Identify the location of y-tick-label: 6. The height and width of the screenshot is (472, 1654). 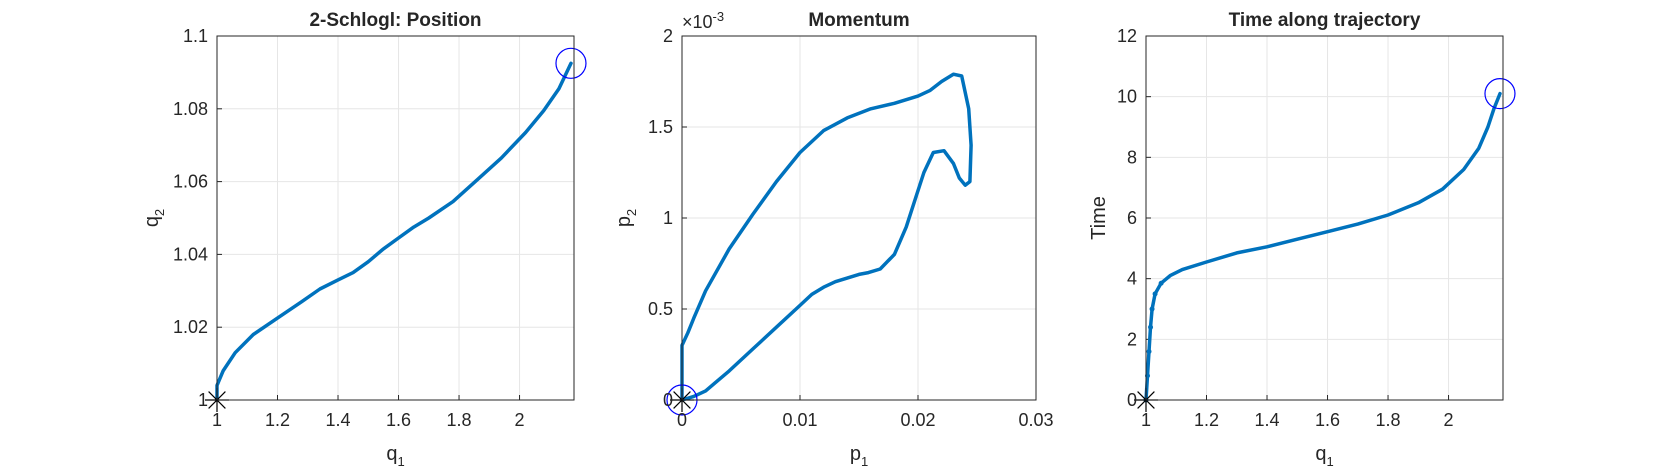
(1132, 218).